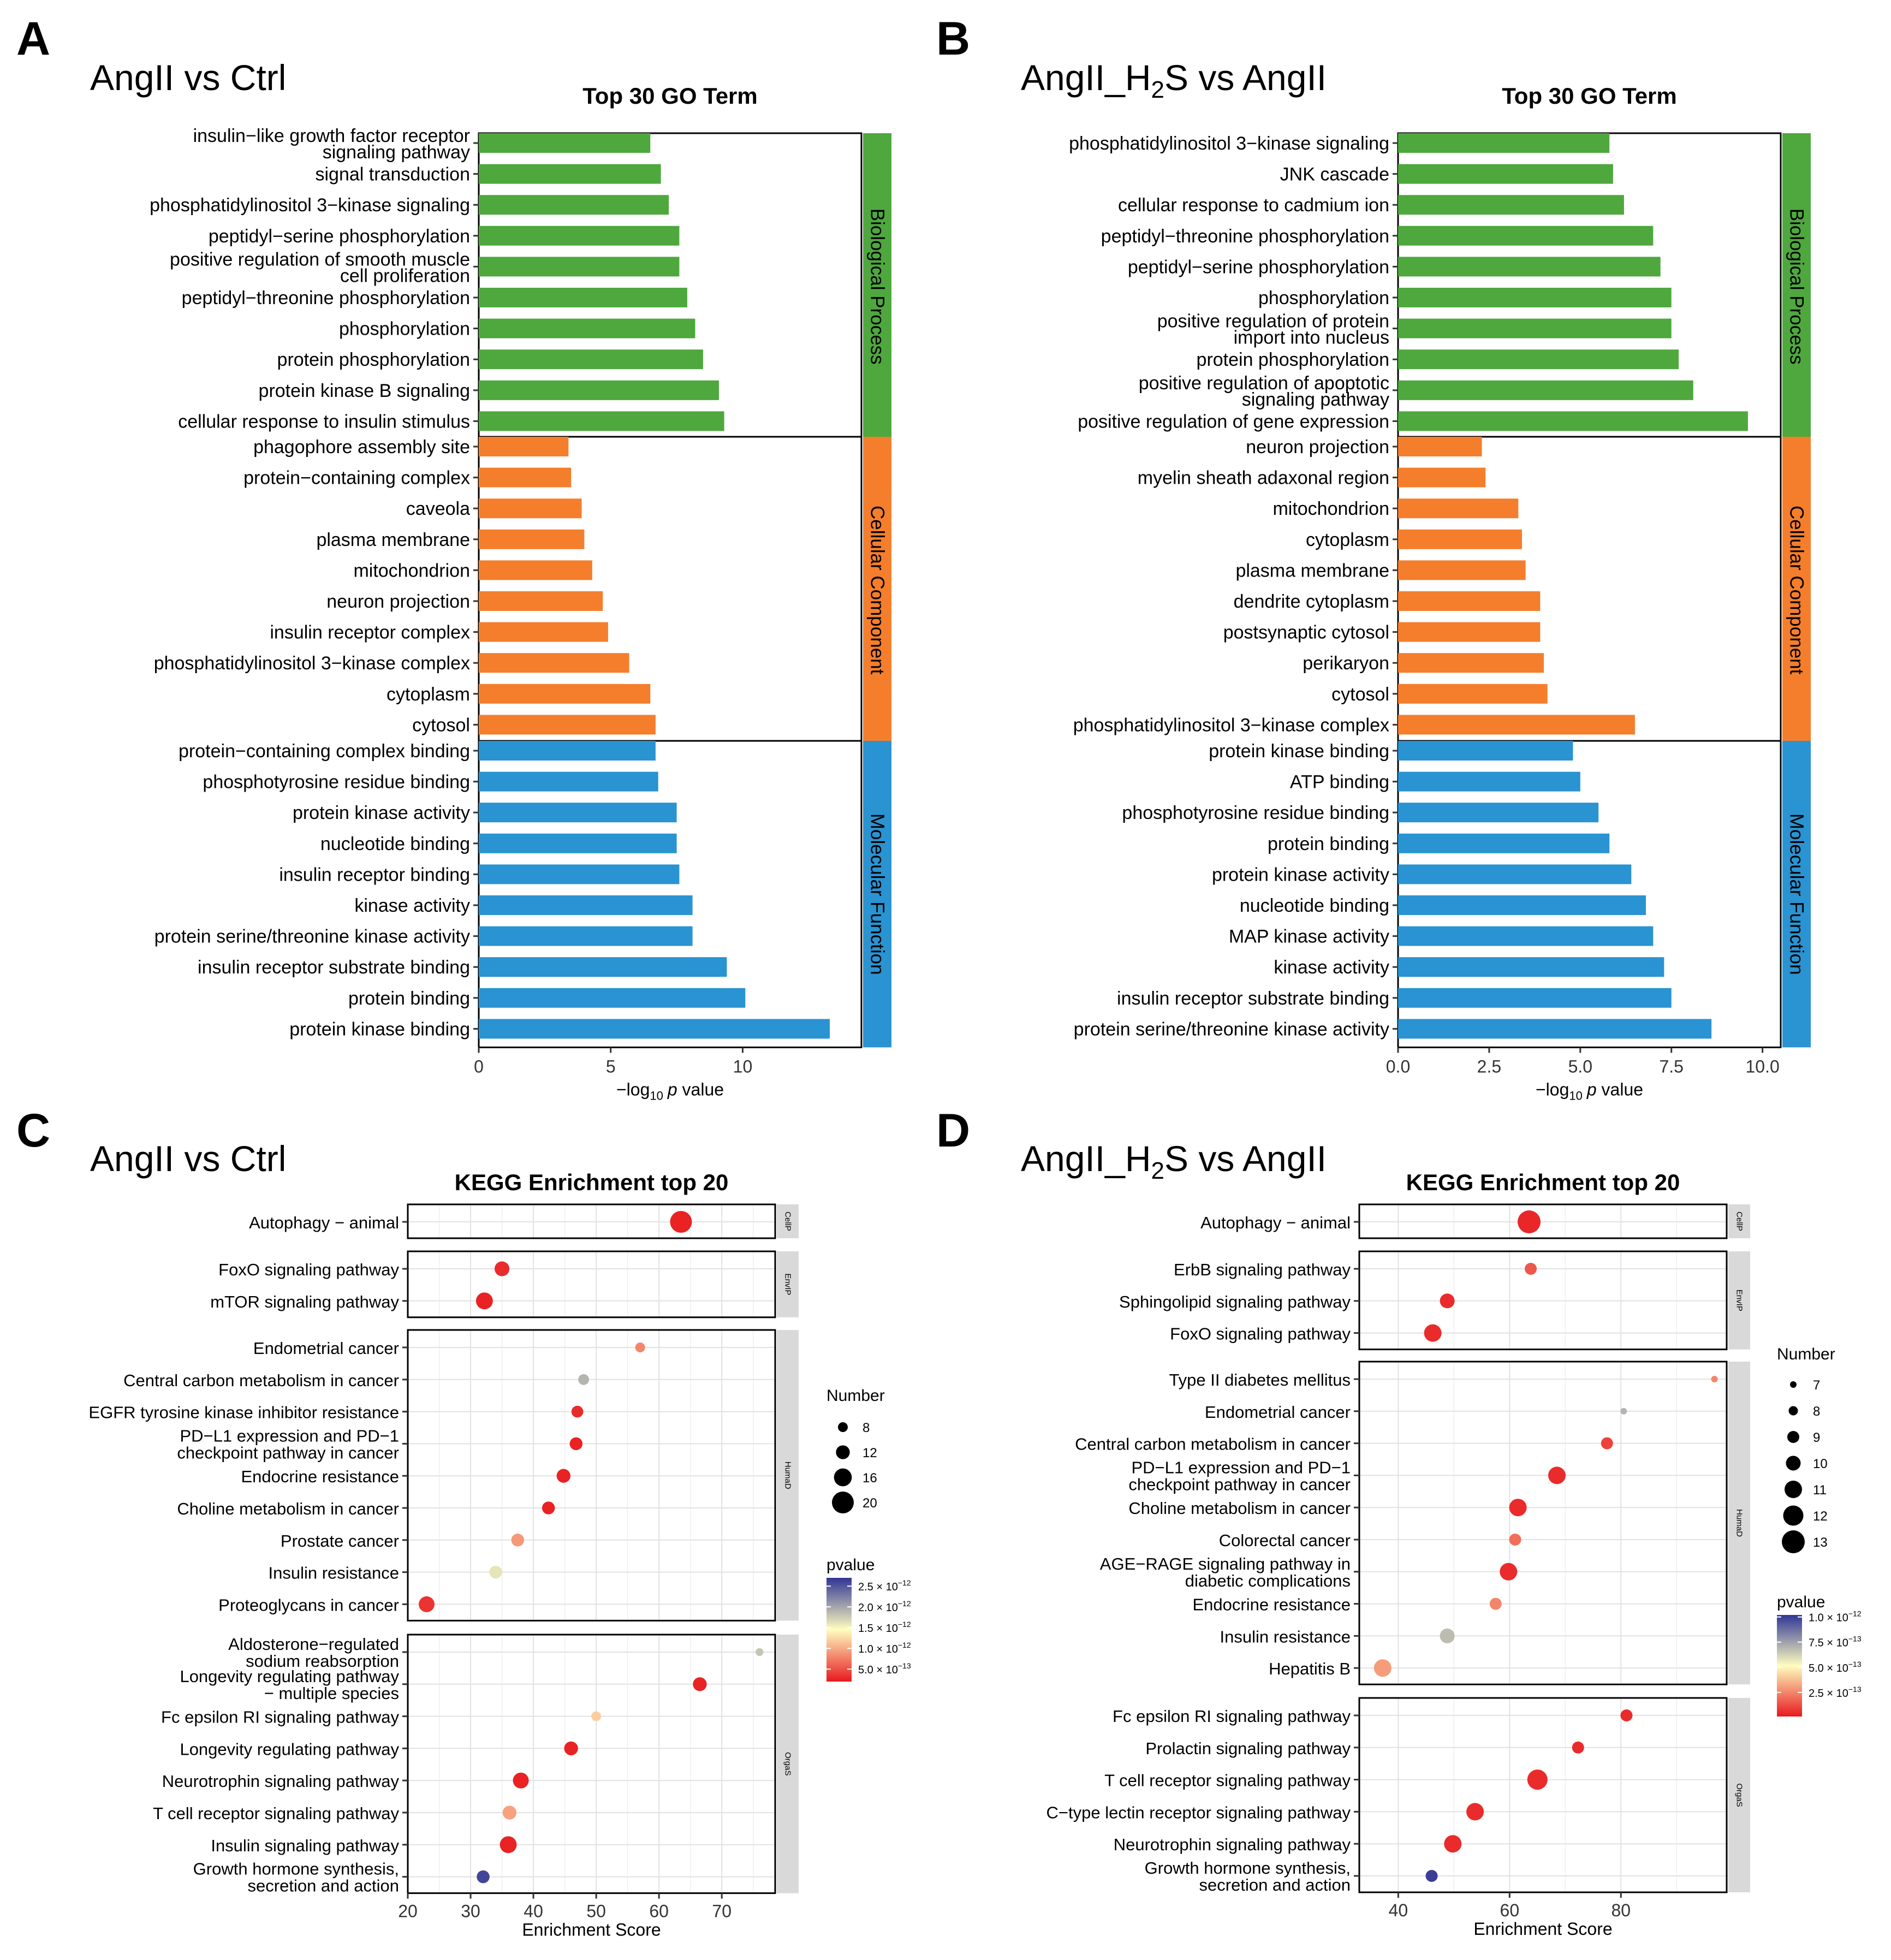  Describe the element at coordinates (1309, 936) in the screenshot. I see `bar-label: MAP kinase activity` at that location.